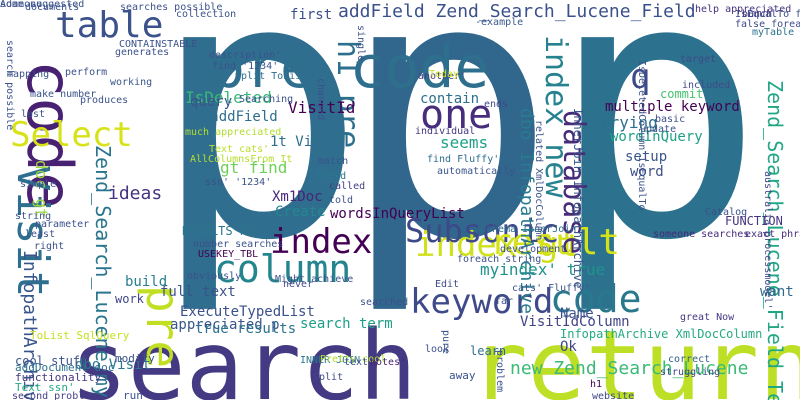 Image resolution: width=800 pixels, height=400 pixels. What do you see at coordinates (254, 167) in the screenshot?
I see `cloud-word: gt find` at bounding box center [254, 167].